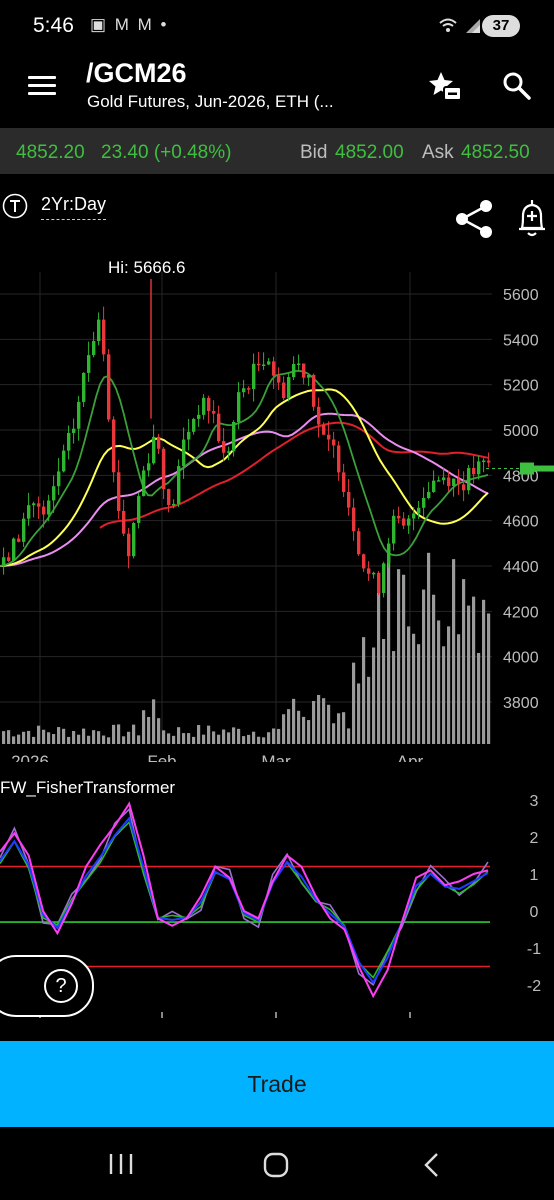  I want to click on y-tick-label: 3800, so click(521, 703).